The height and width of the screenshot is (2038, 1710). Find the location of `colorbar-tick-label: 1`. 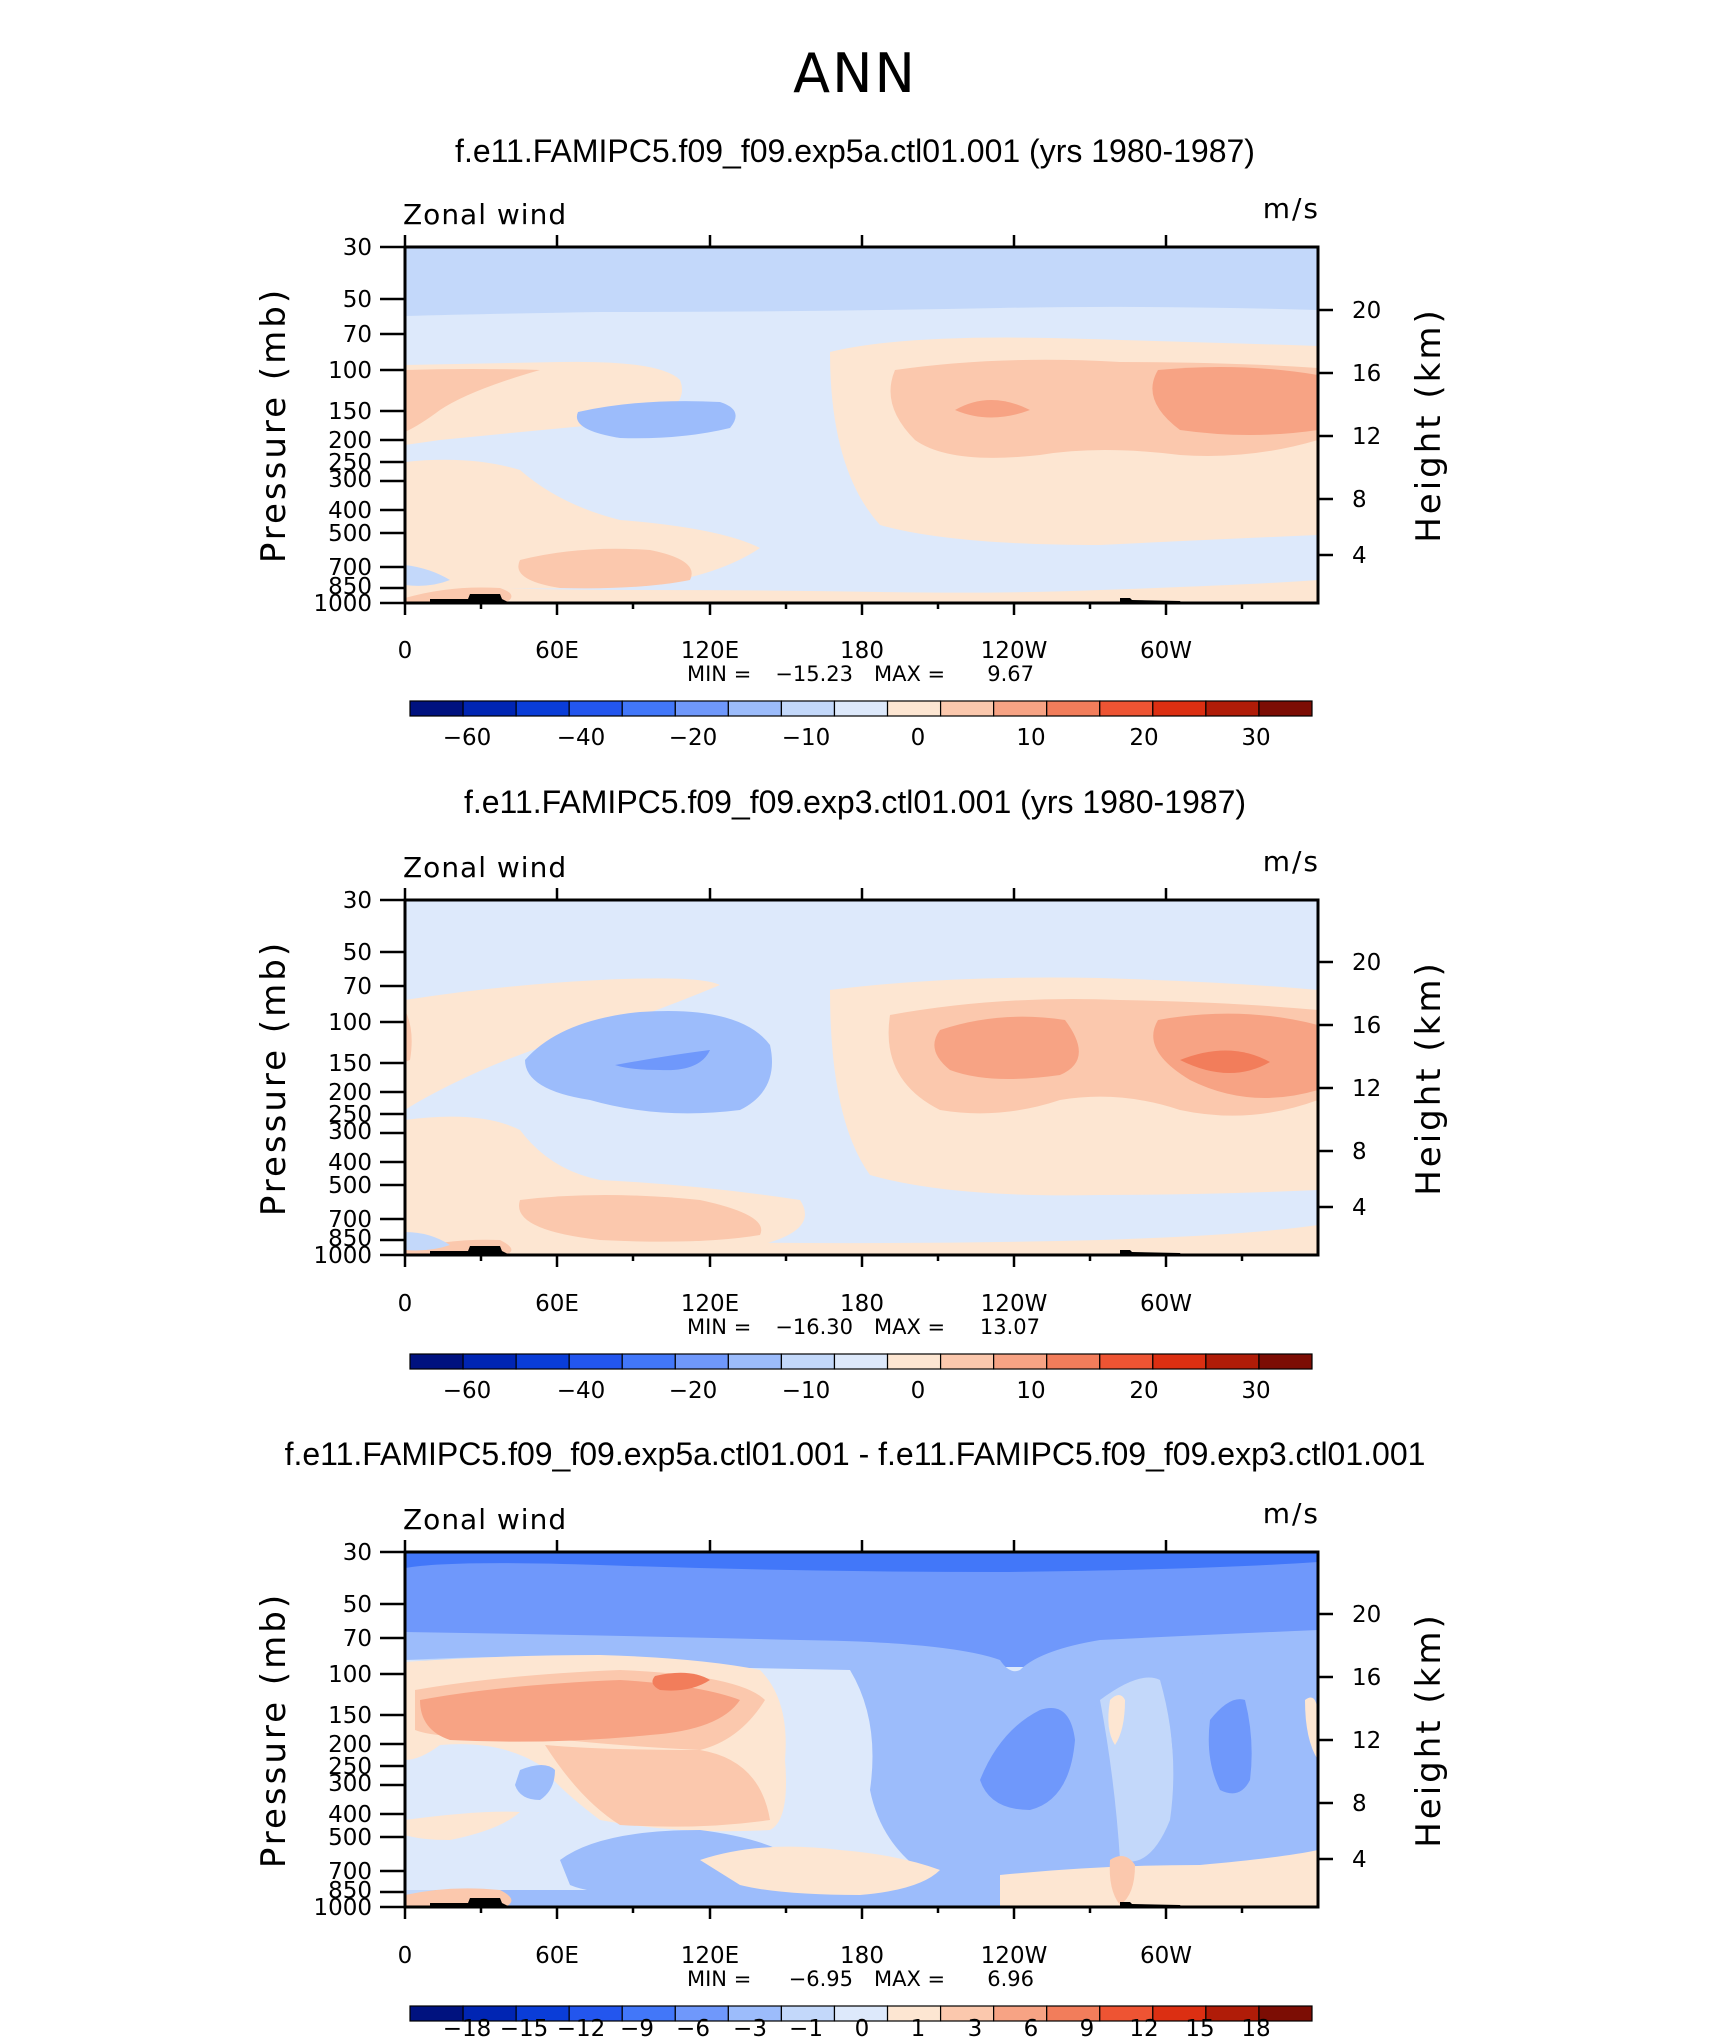

colorbar-tick-label: 1 is located at coordinates (918, 2027).